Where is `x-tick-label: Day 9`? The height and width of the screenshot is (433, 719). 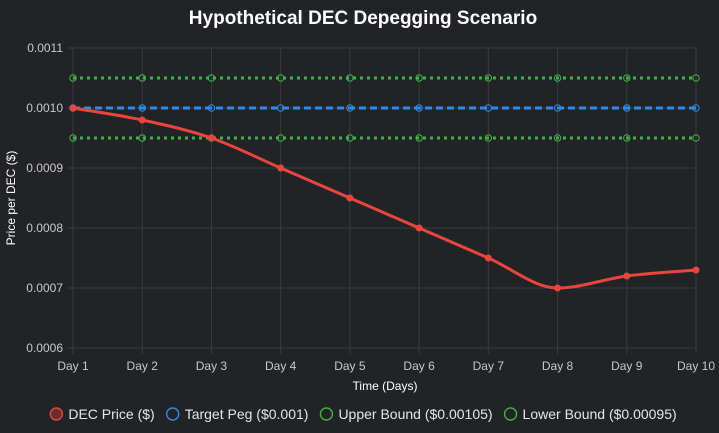
x-tick-label: Day 9 is located at coordinates (627, 366).